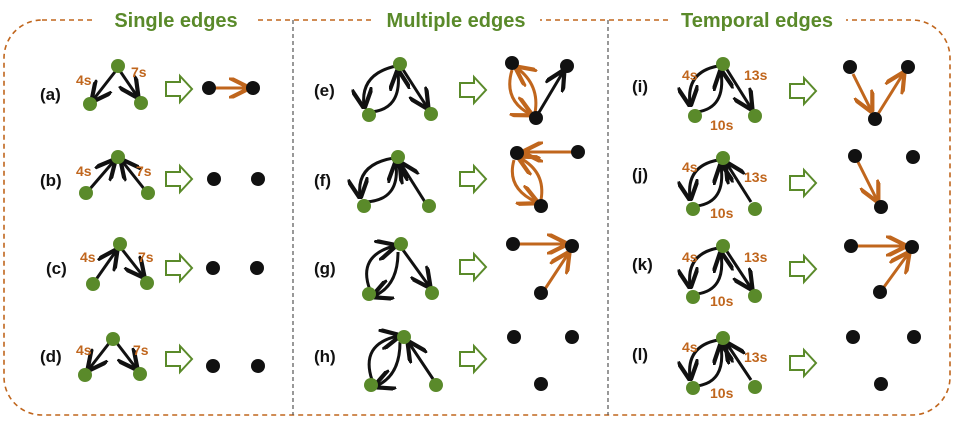 This screenshot has height=421, width=955. What do you see at coordinates (642, 264) in the screenshot?
I see `panel-label: (k)` at bounding box center [642, 264].